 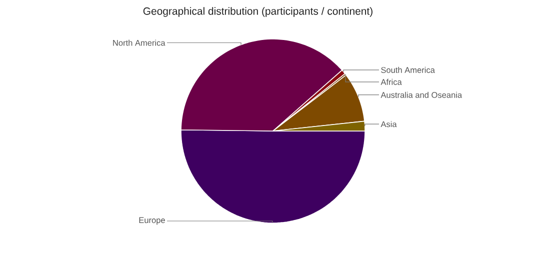 I want to click on slice-label: Australia and Oseania, so click(x=421, y=95).